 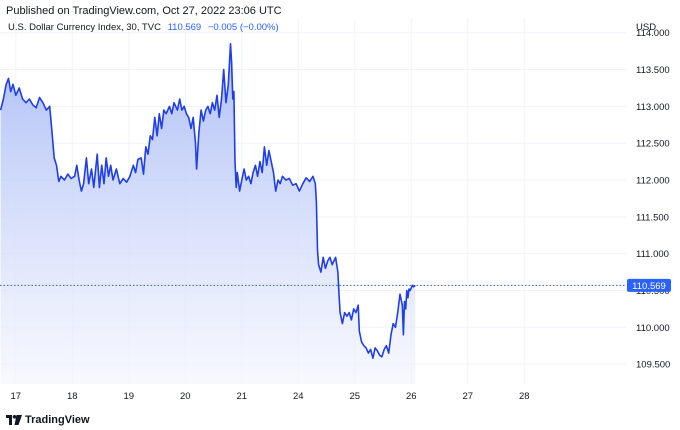 I want to click on y-tick-label: 111.000, so click(x=652, y=254).